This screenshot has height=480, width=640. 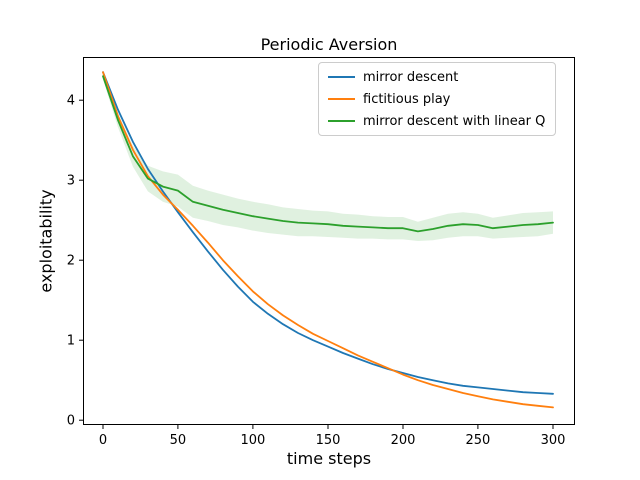 I want to click on x-tick-label: 50, so click(x=178, y=440).